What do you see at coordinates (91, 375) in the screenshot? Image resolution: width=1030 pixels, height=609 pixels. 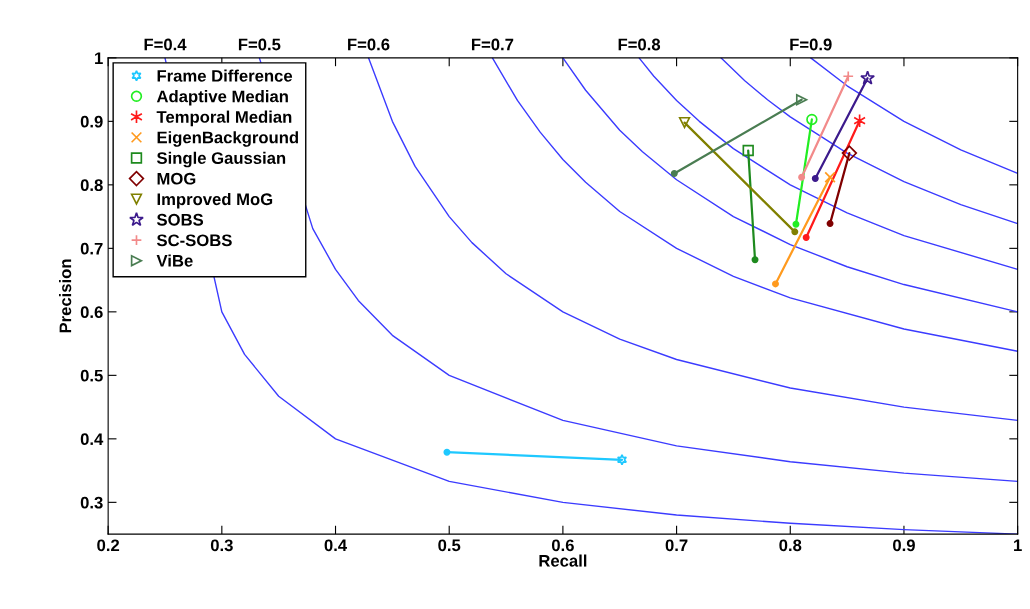 I see `y-tick-label: 0.5` at bounding box center [91, 375].